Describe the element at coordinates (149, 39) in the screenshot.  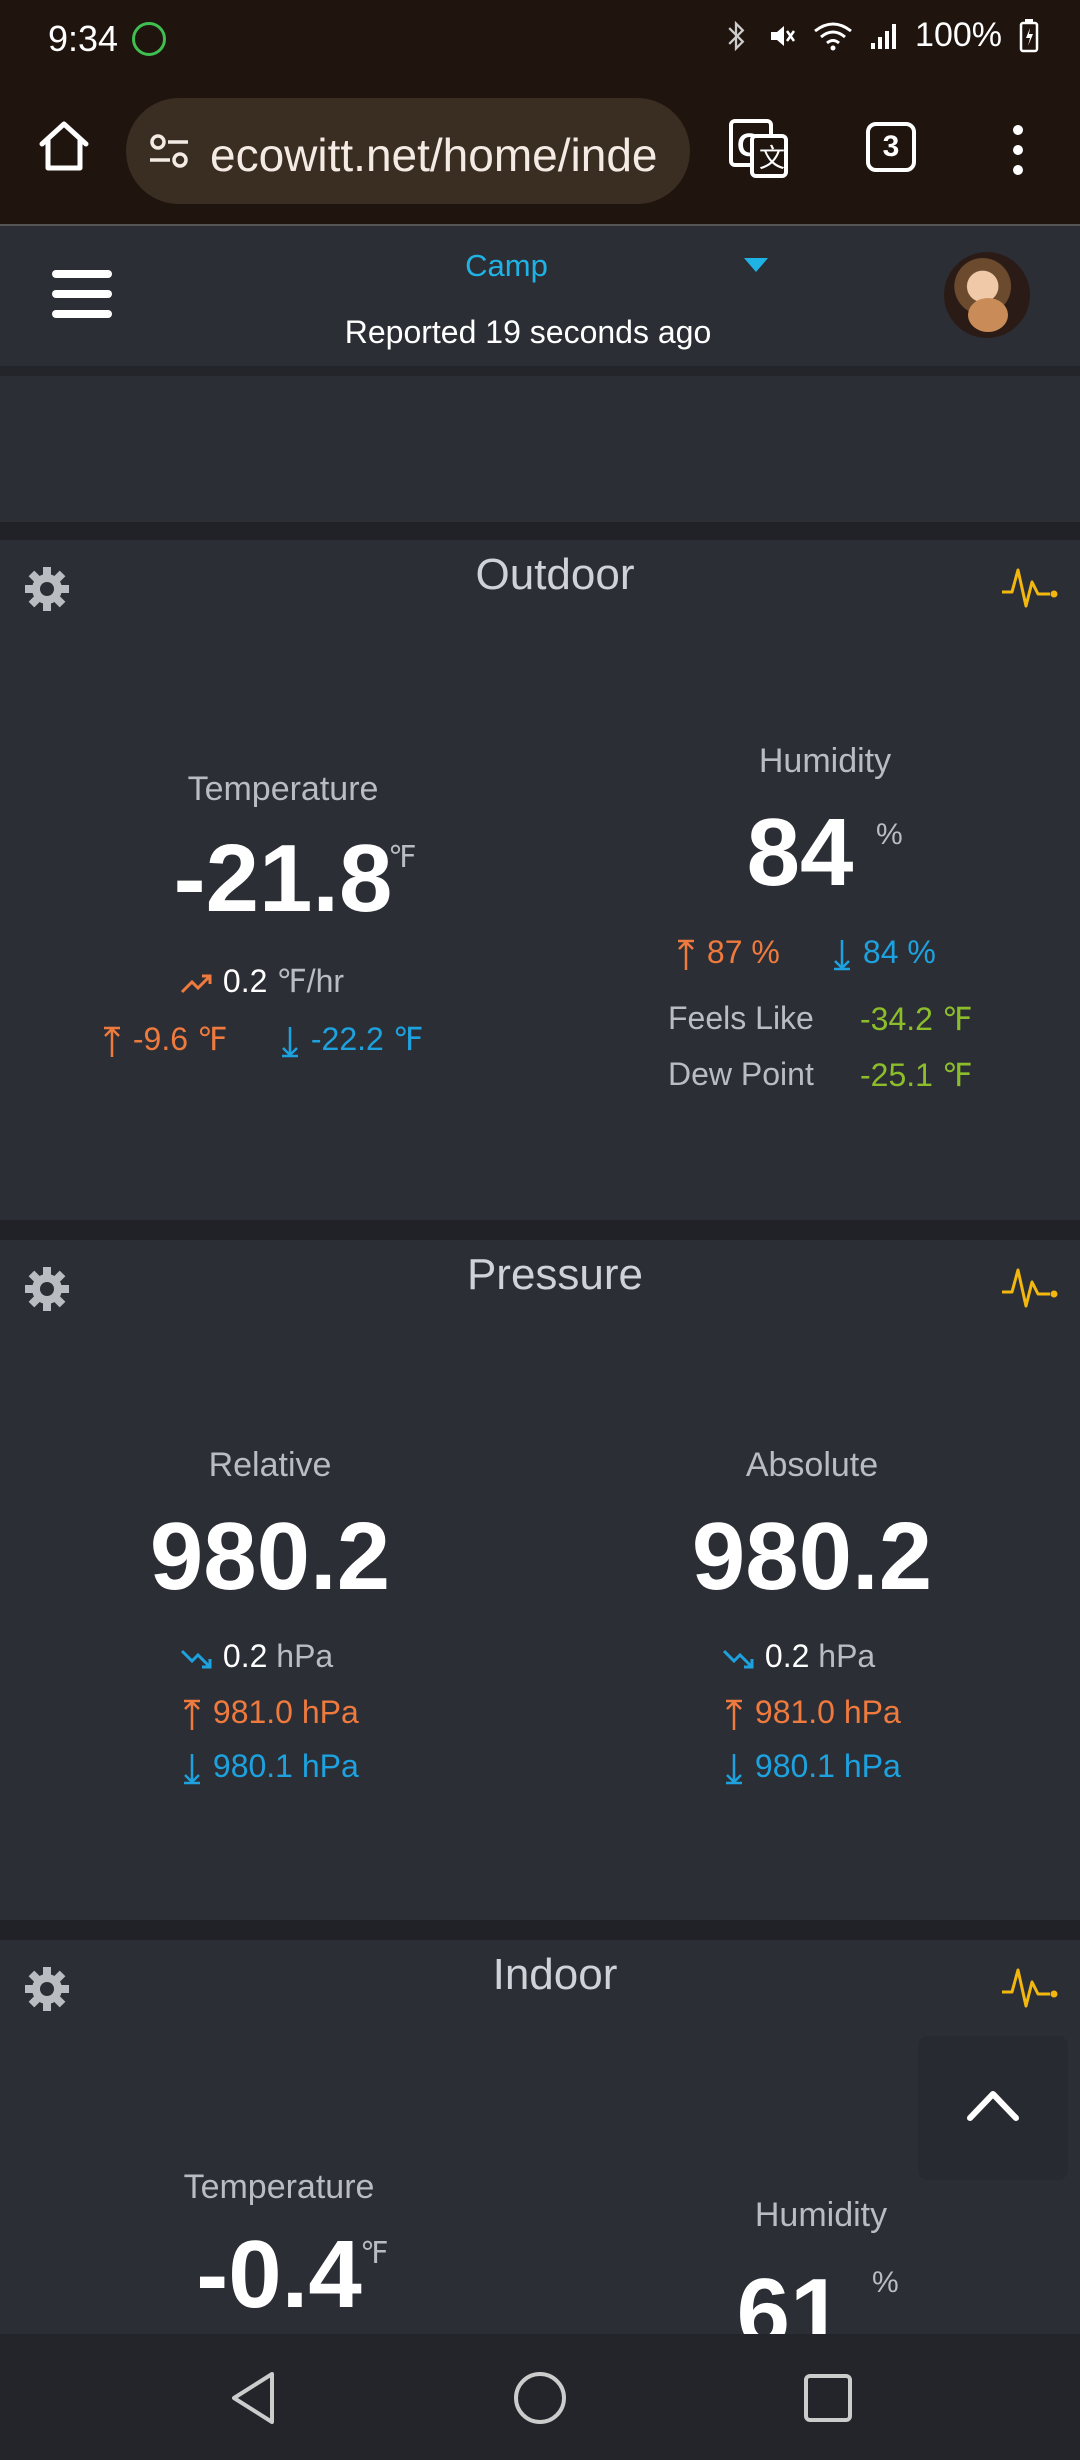
I see `notification-app-icon` at that location.